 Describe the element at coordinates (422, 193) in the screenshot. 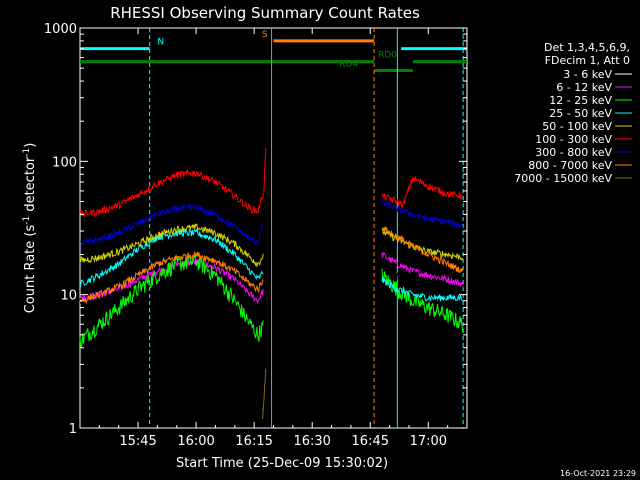

I see `series-line-5-b` at that location.